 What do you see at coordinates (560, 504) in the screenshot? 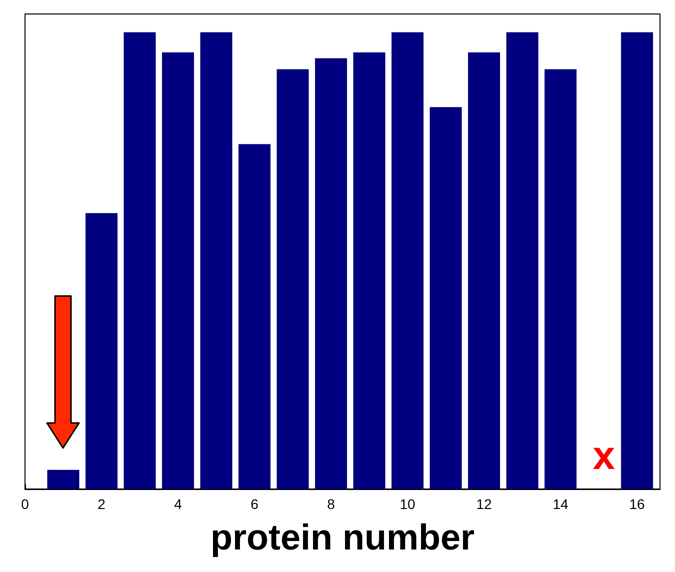
I see `x-tick-label: 14` at bounding box center [560, 504].